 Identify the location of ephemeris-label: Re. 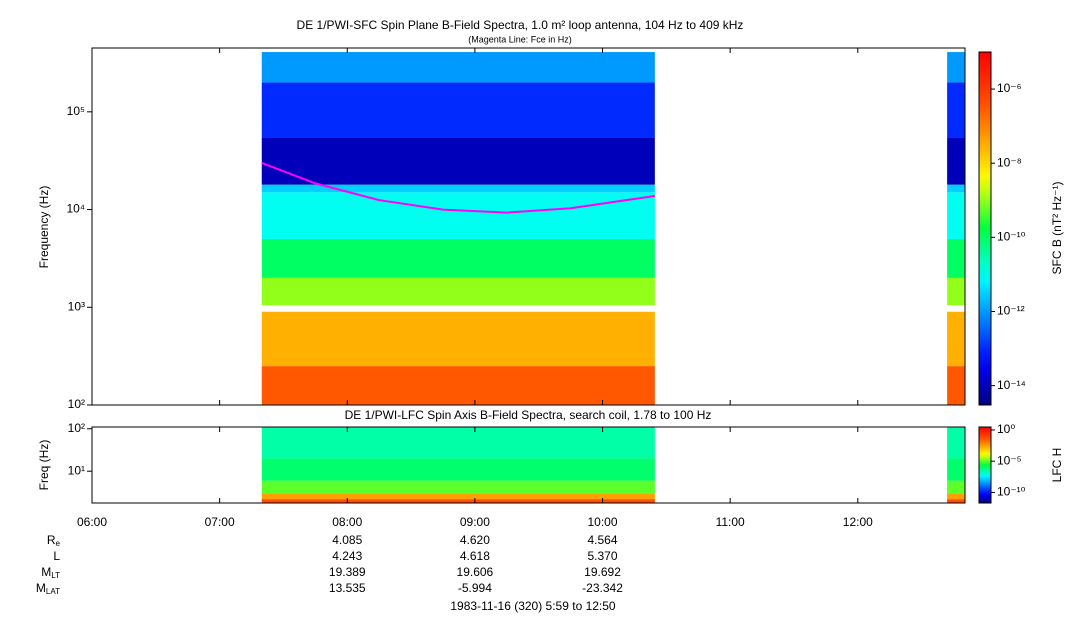
(54, 540).